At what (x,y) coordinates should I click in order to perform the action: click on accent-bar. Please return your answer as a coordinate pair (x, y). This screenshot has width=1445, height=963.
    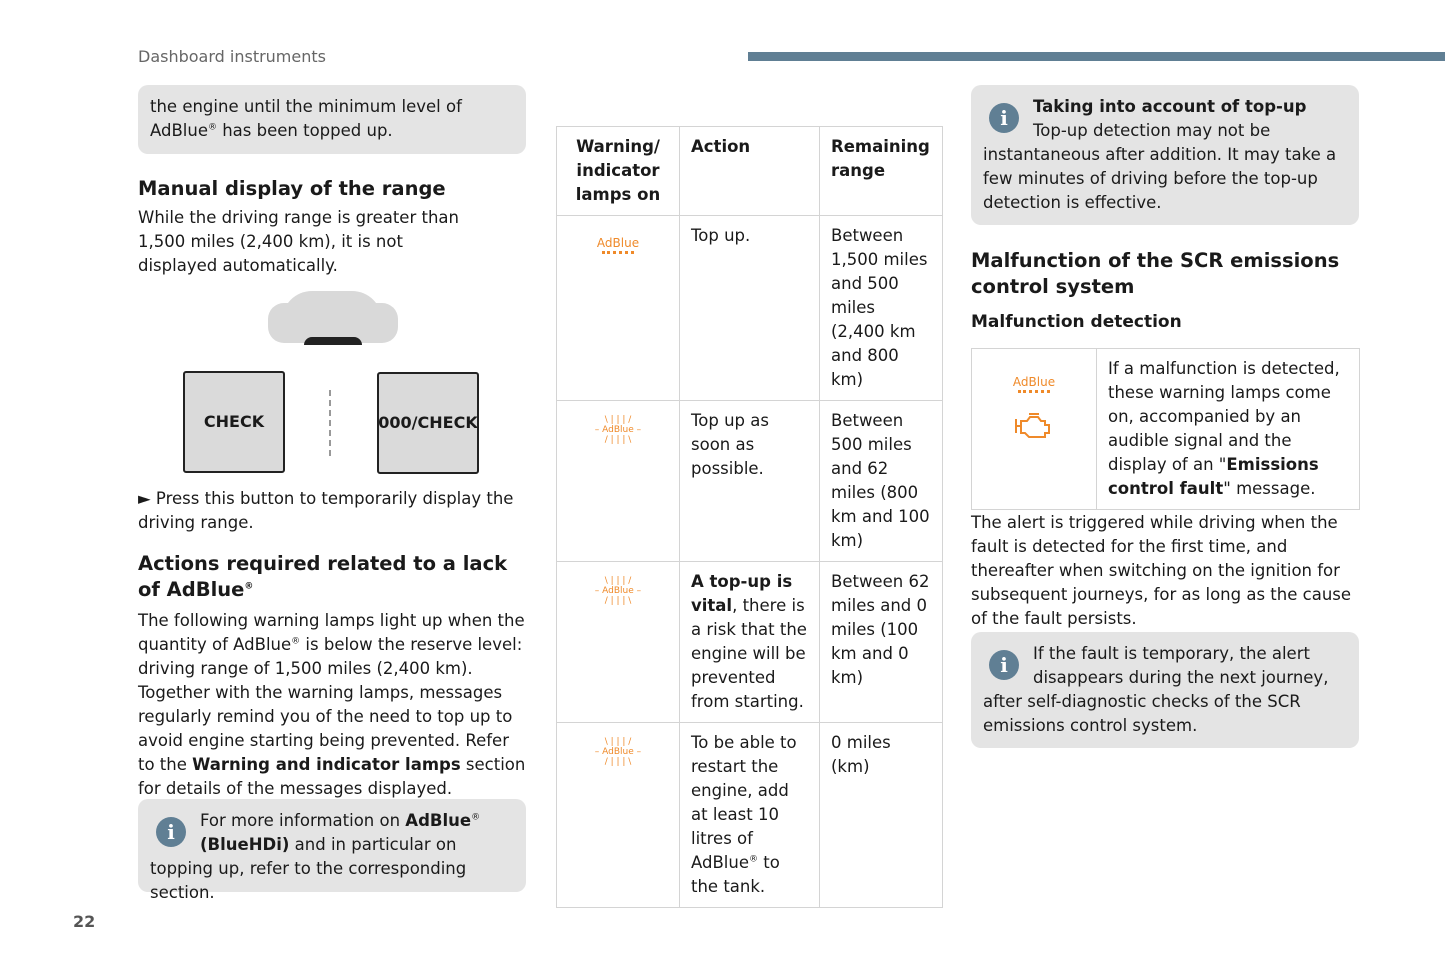
    Looking at the image, I should click on (1096, 56).